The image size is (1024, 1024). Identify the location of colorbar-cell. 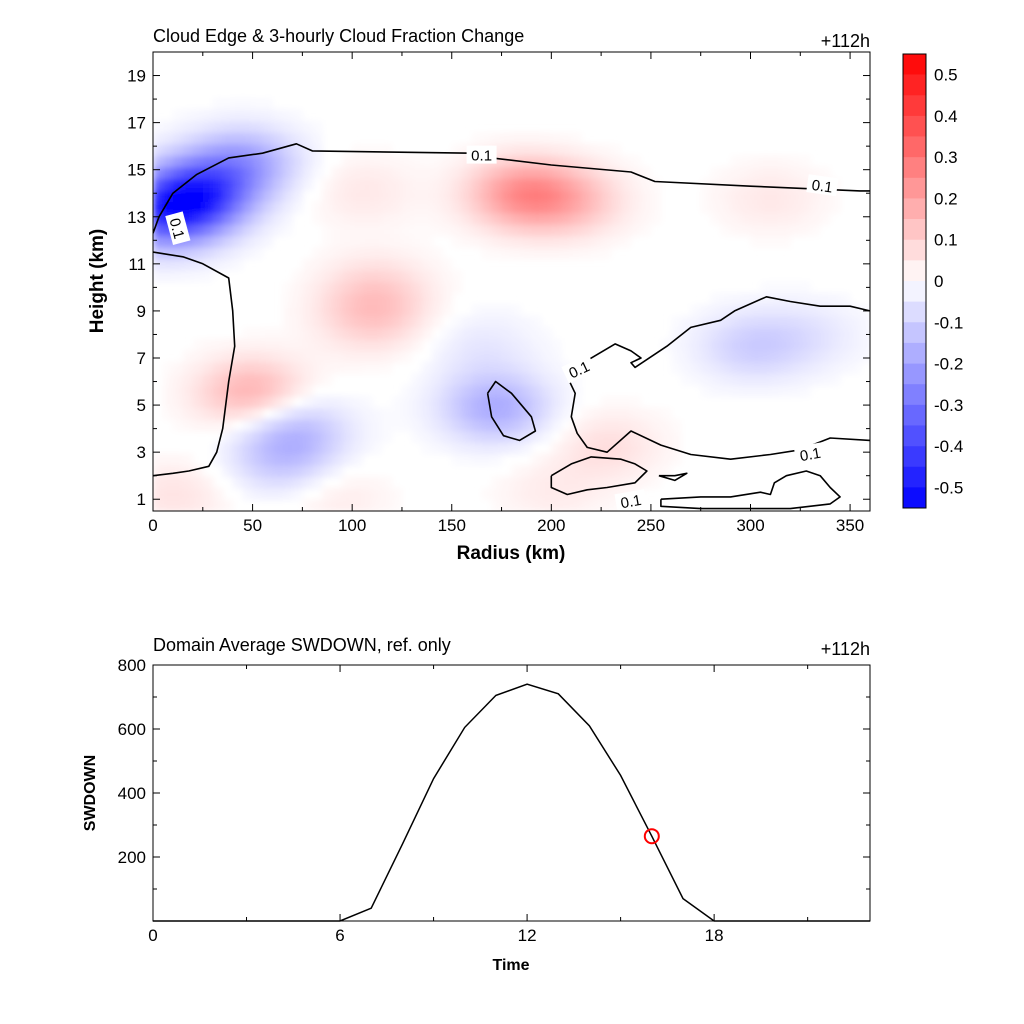
(914, 312).